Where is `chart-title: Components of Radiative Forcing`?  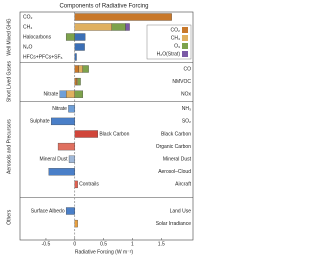 chart-title: Components of Radiative Forcing is located at coordinates (103, 7).